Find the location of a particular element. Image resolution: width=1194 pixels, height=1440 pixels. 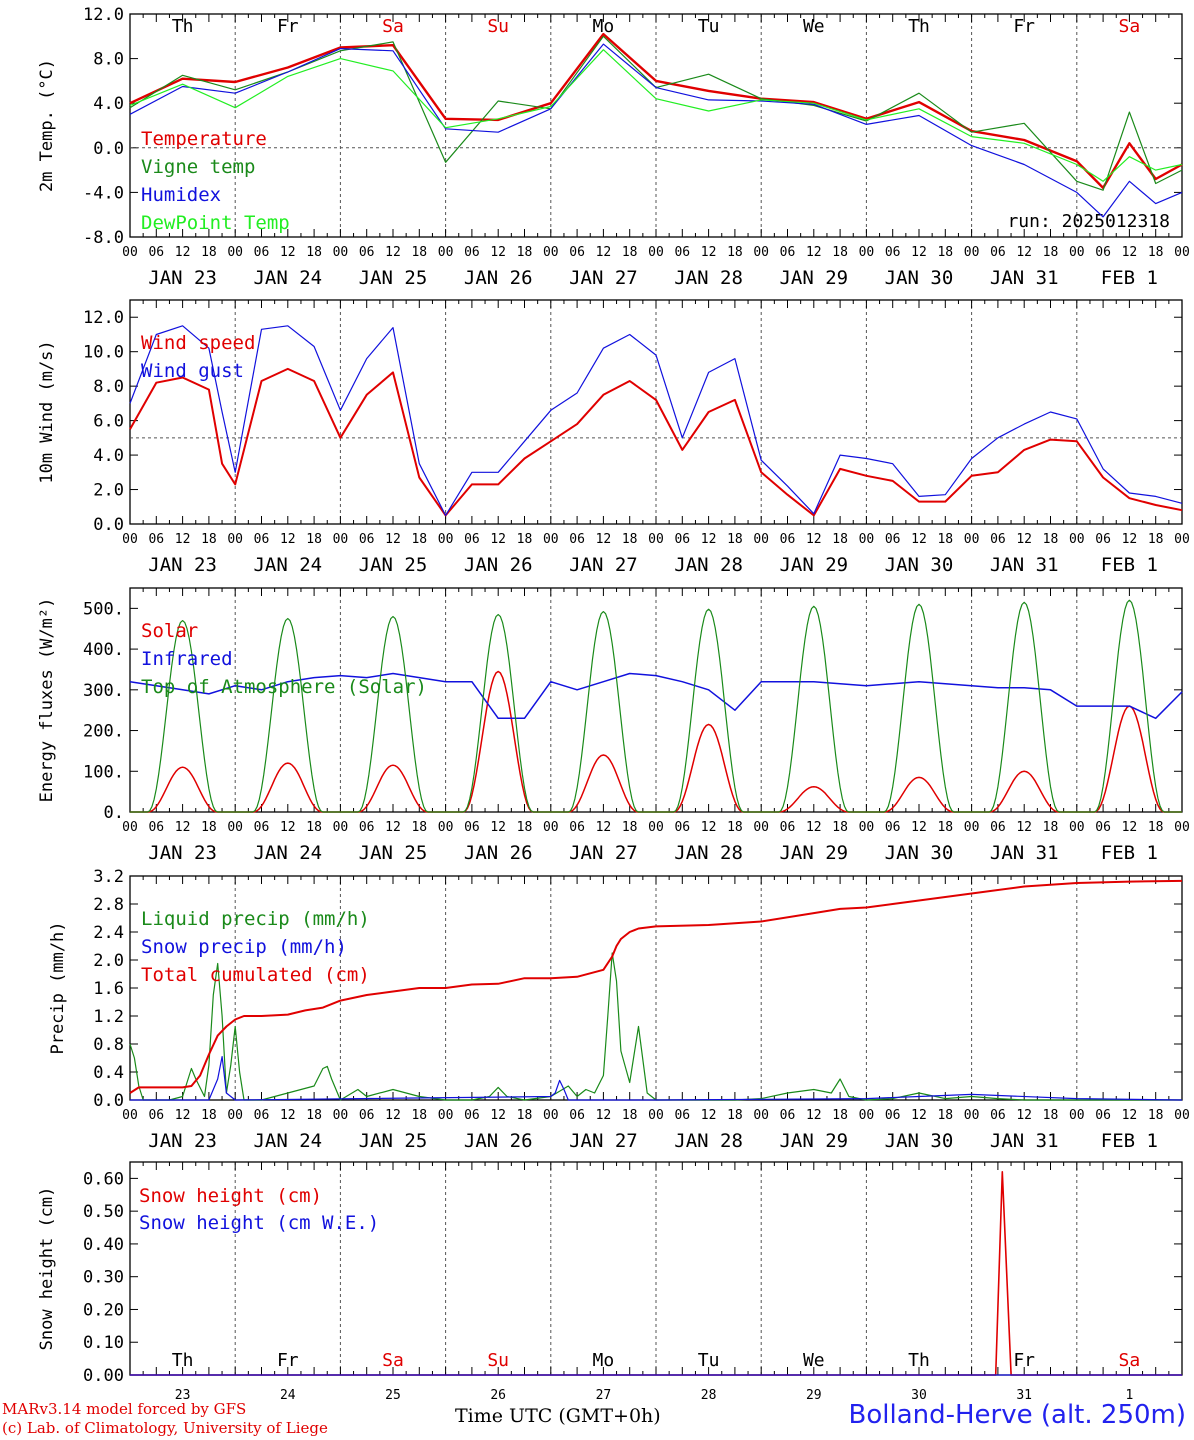

y-tick-label: 4.0 is located at coordinates (108, 456).